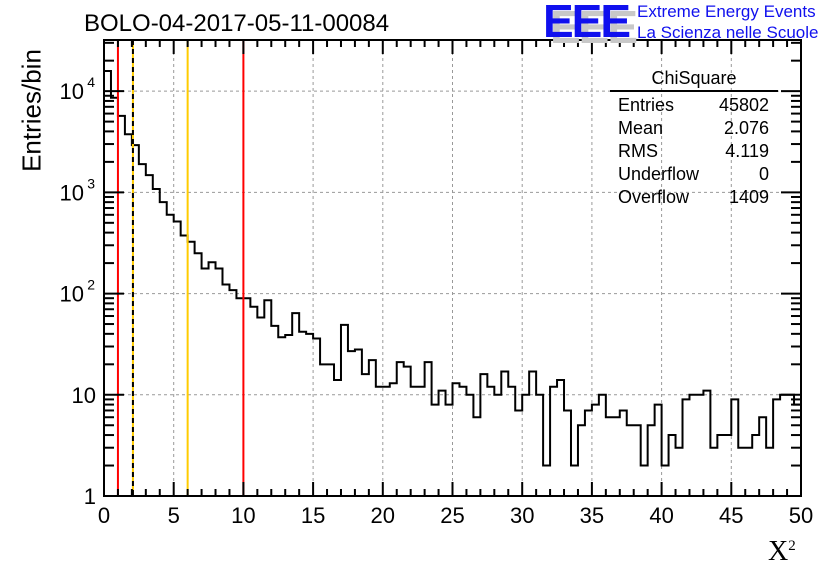  What do you see at coordinates (694, 105) in the screenshot?
I see `stats-row-entries: Entries 45802` at bounding box center [694, 105].